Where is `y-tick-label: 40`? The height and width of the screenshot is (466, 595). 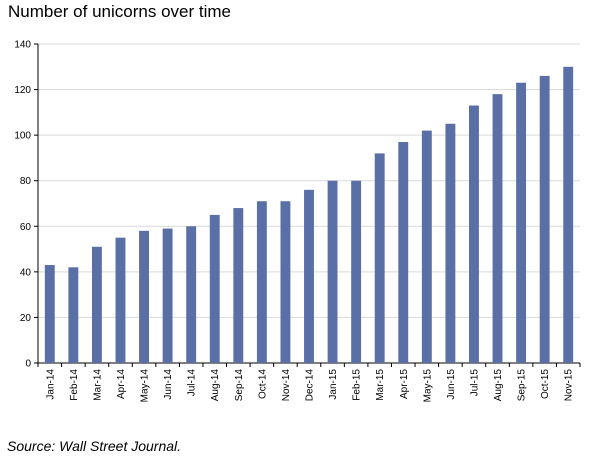
y-tick-label: 40 is located at coordinates (26, 272).